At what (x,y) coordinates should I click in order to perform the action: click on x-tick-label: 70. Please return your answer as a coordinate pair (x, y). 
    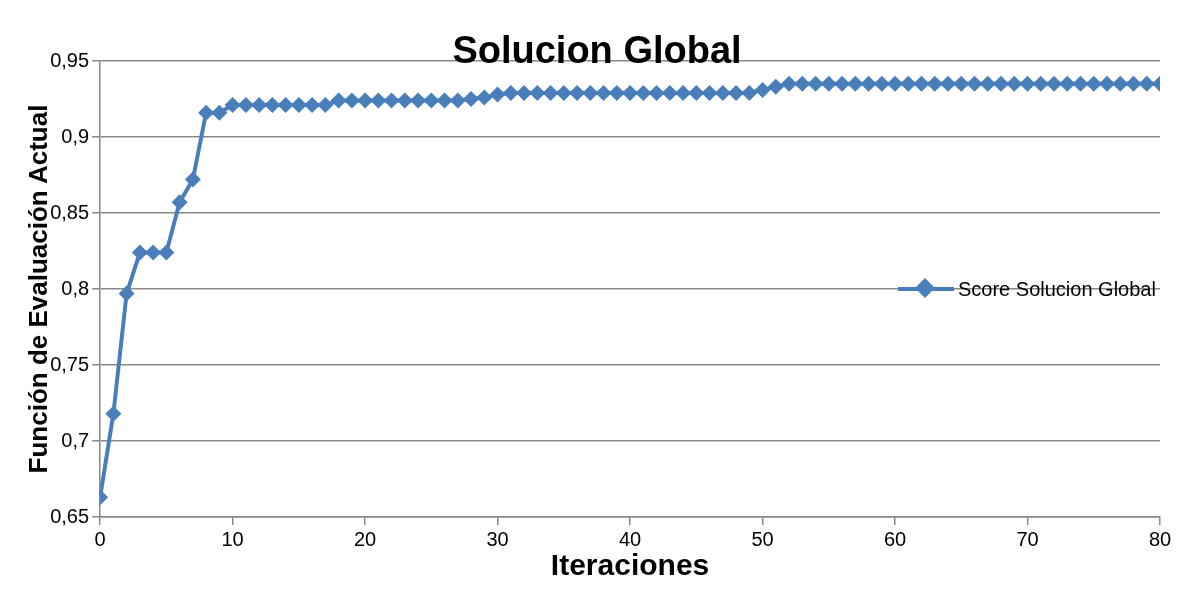
    Looking at the image, I should click on (1027, 538).